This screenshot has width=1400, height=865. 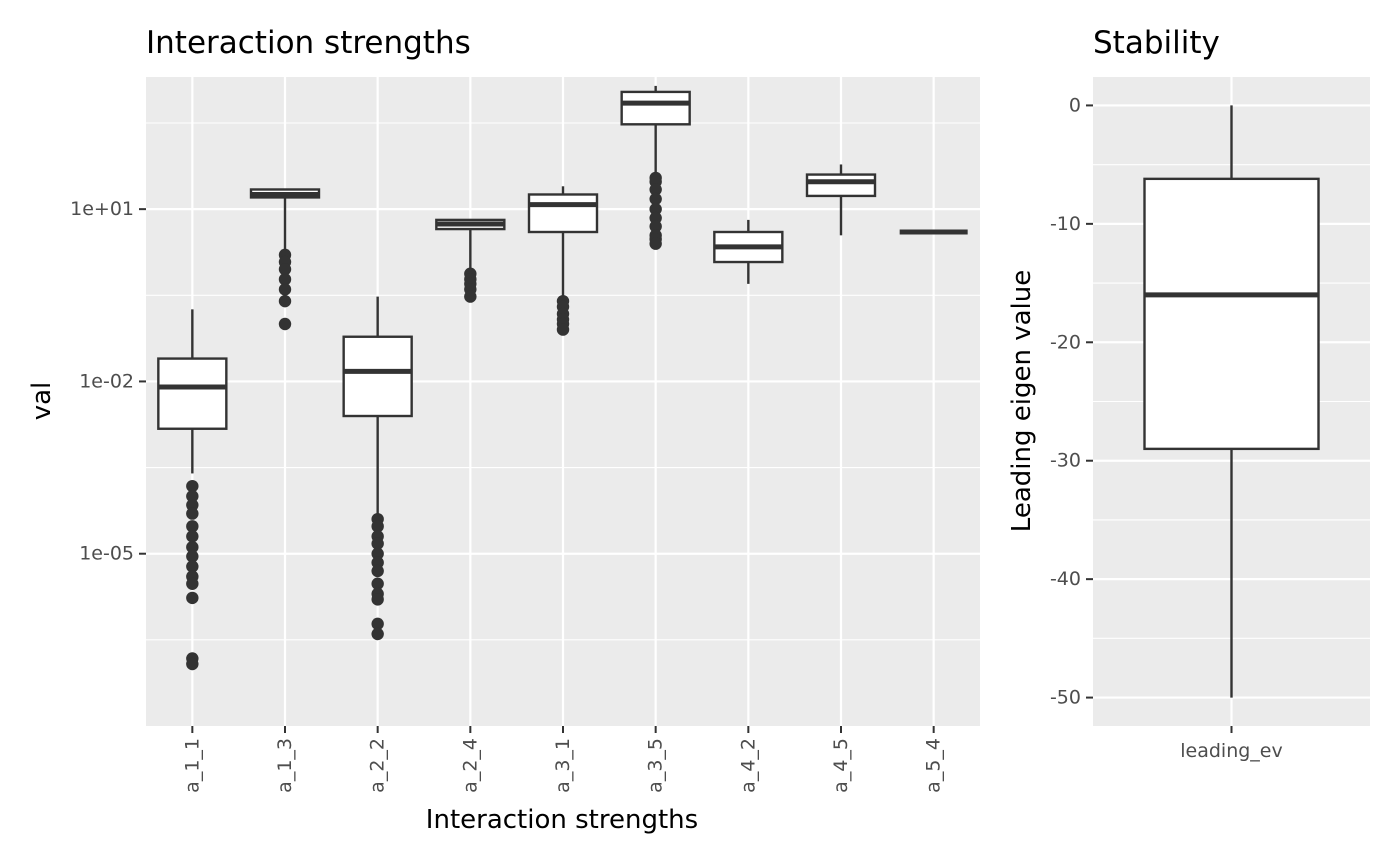 I want to click on right-y-axis-title: Leading eigen value, so click(x=1022, y=401).